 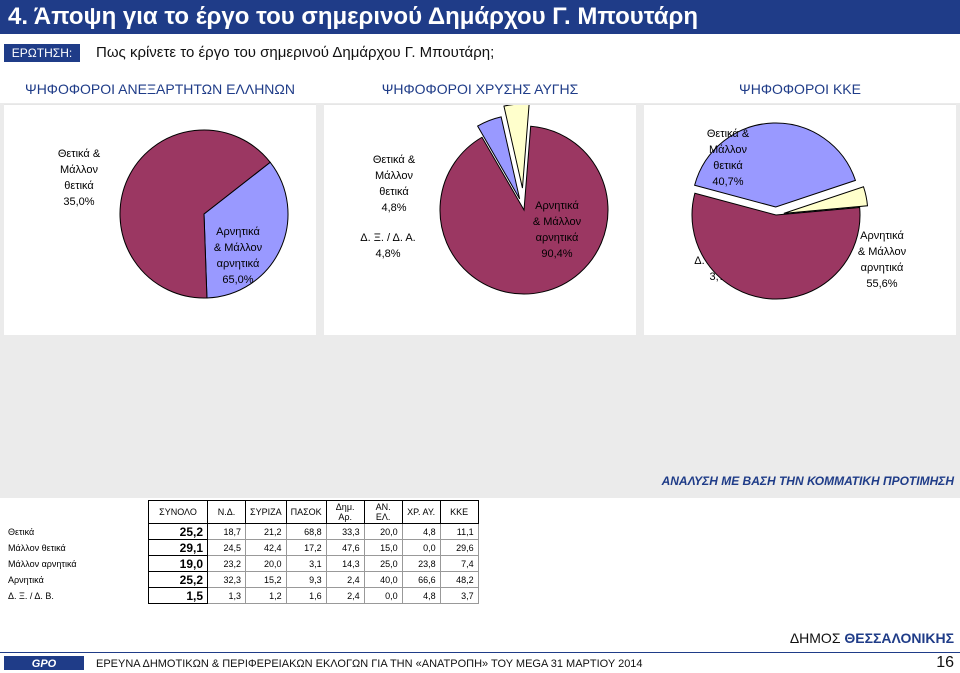 I want to click on table-cell: 17,2, so click(x=306, y=547).